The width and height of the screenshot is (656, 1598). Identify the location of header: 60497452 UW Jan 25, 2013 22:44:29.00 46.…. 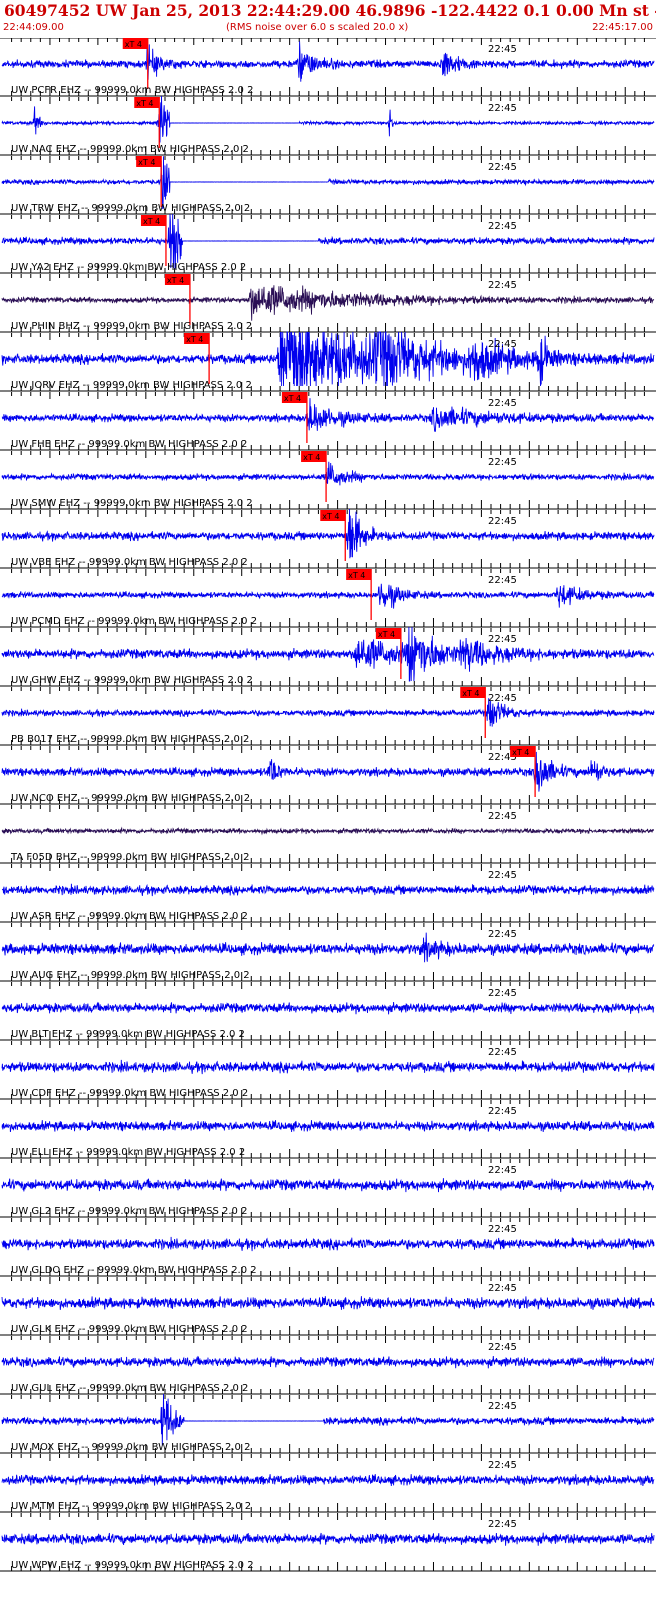
(328, 19).